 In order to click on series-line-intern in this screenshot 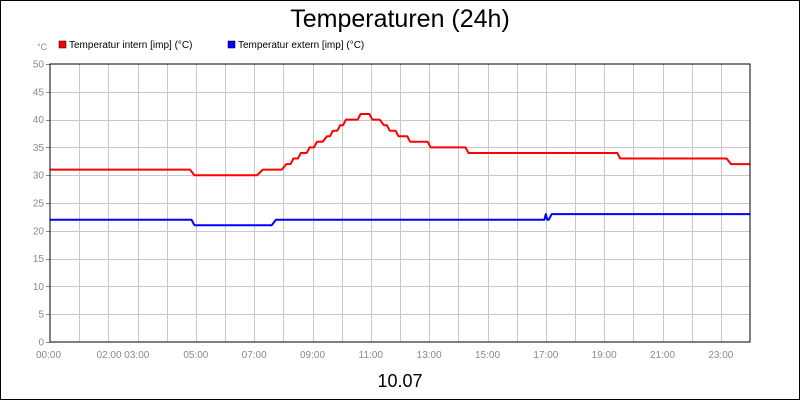, I will do `click(400, 145)`.